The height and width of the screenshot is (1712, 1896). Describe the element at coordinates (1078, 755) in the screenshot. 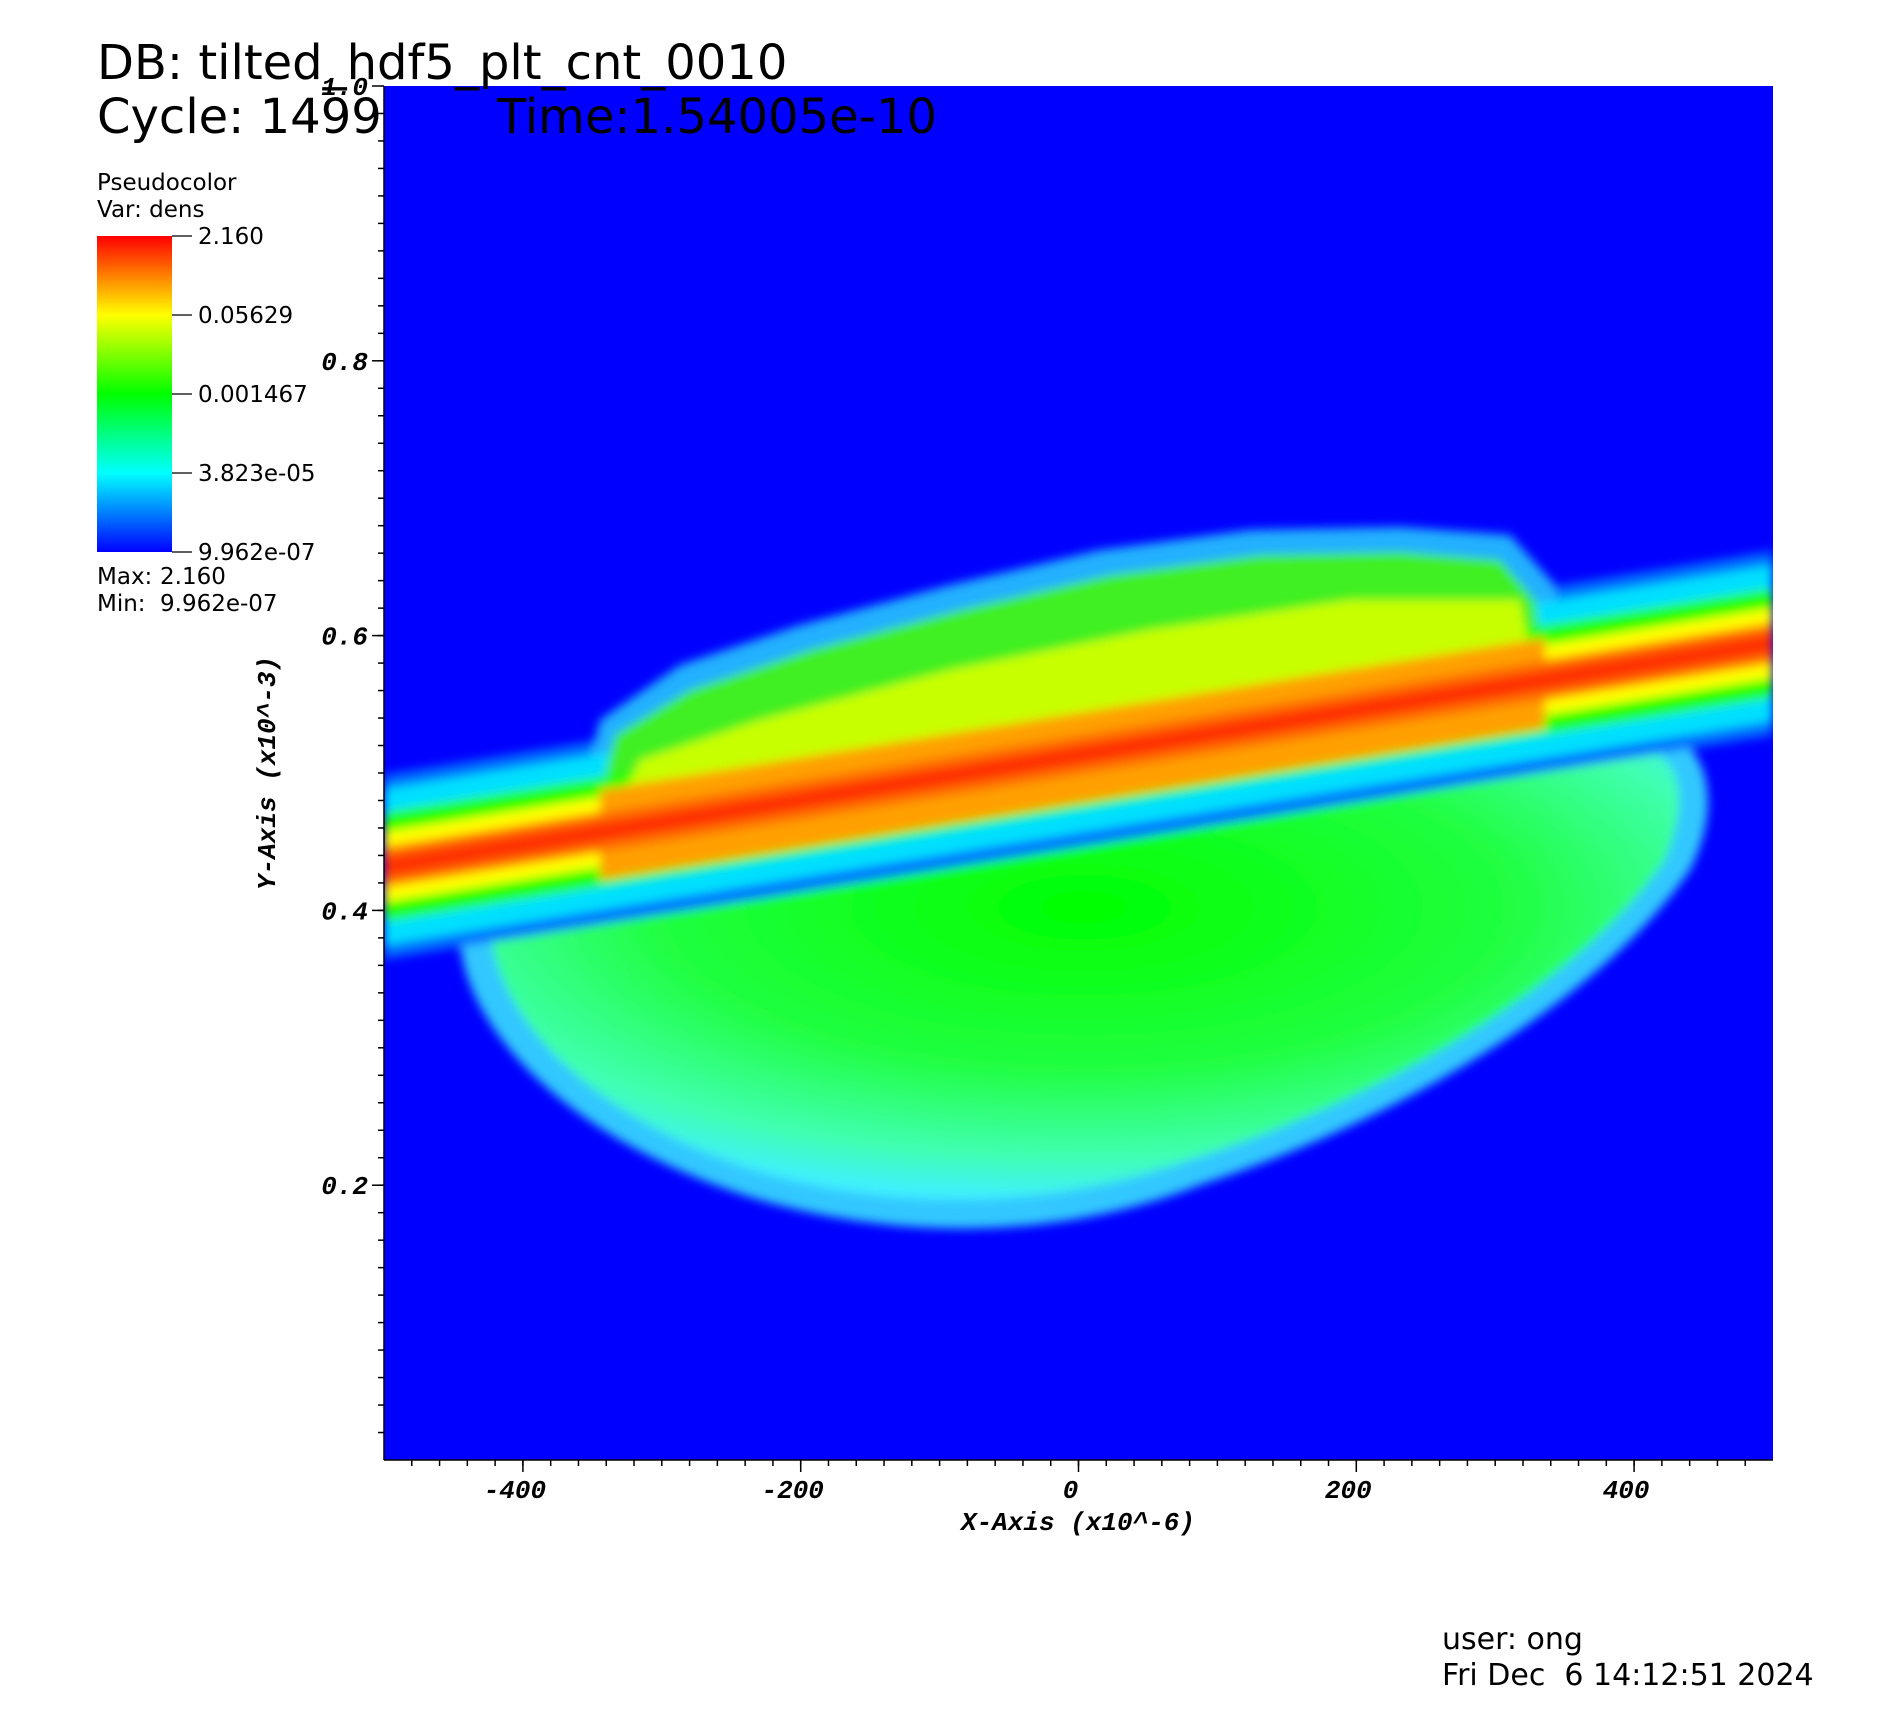

I see `jet-red` at that location.